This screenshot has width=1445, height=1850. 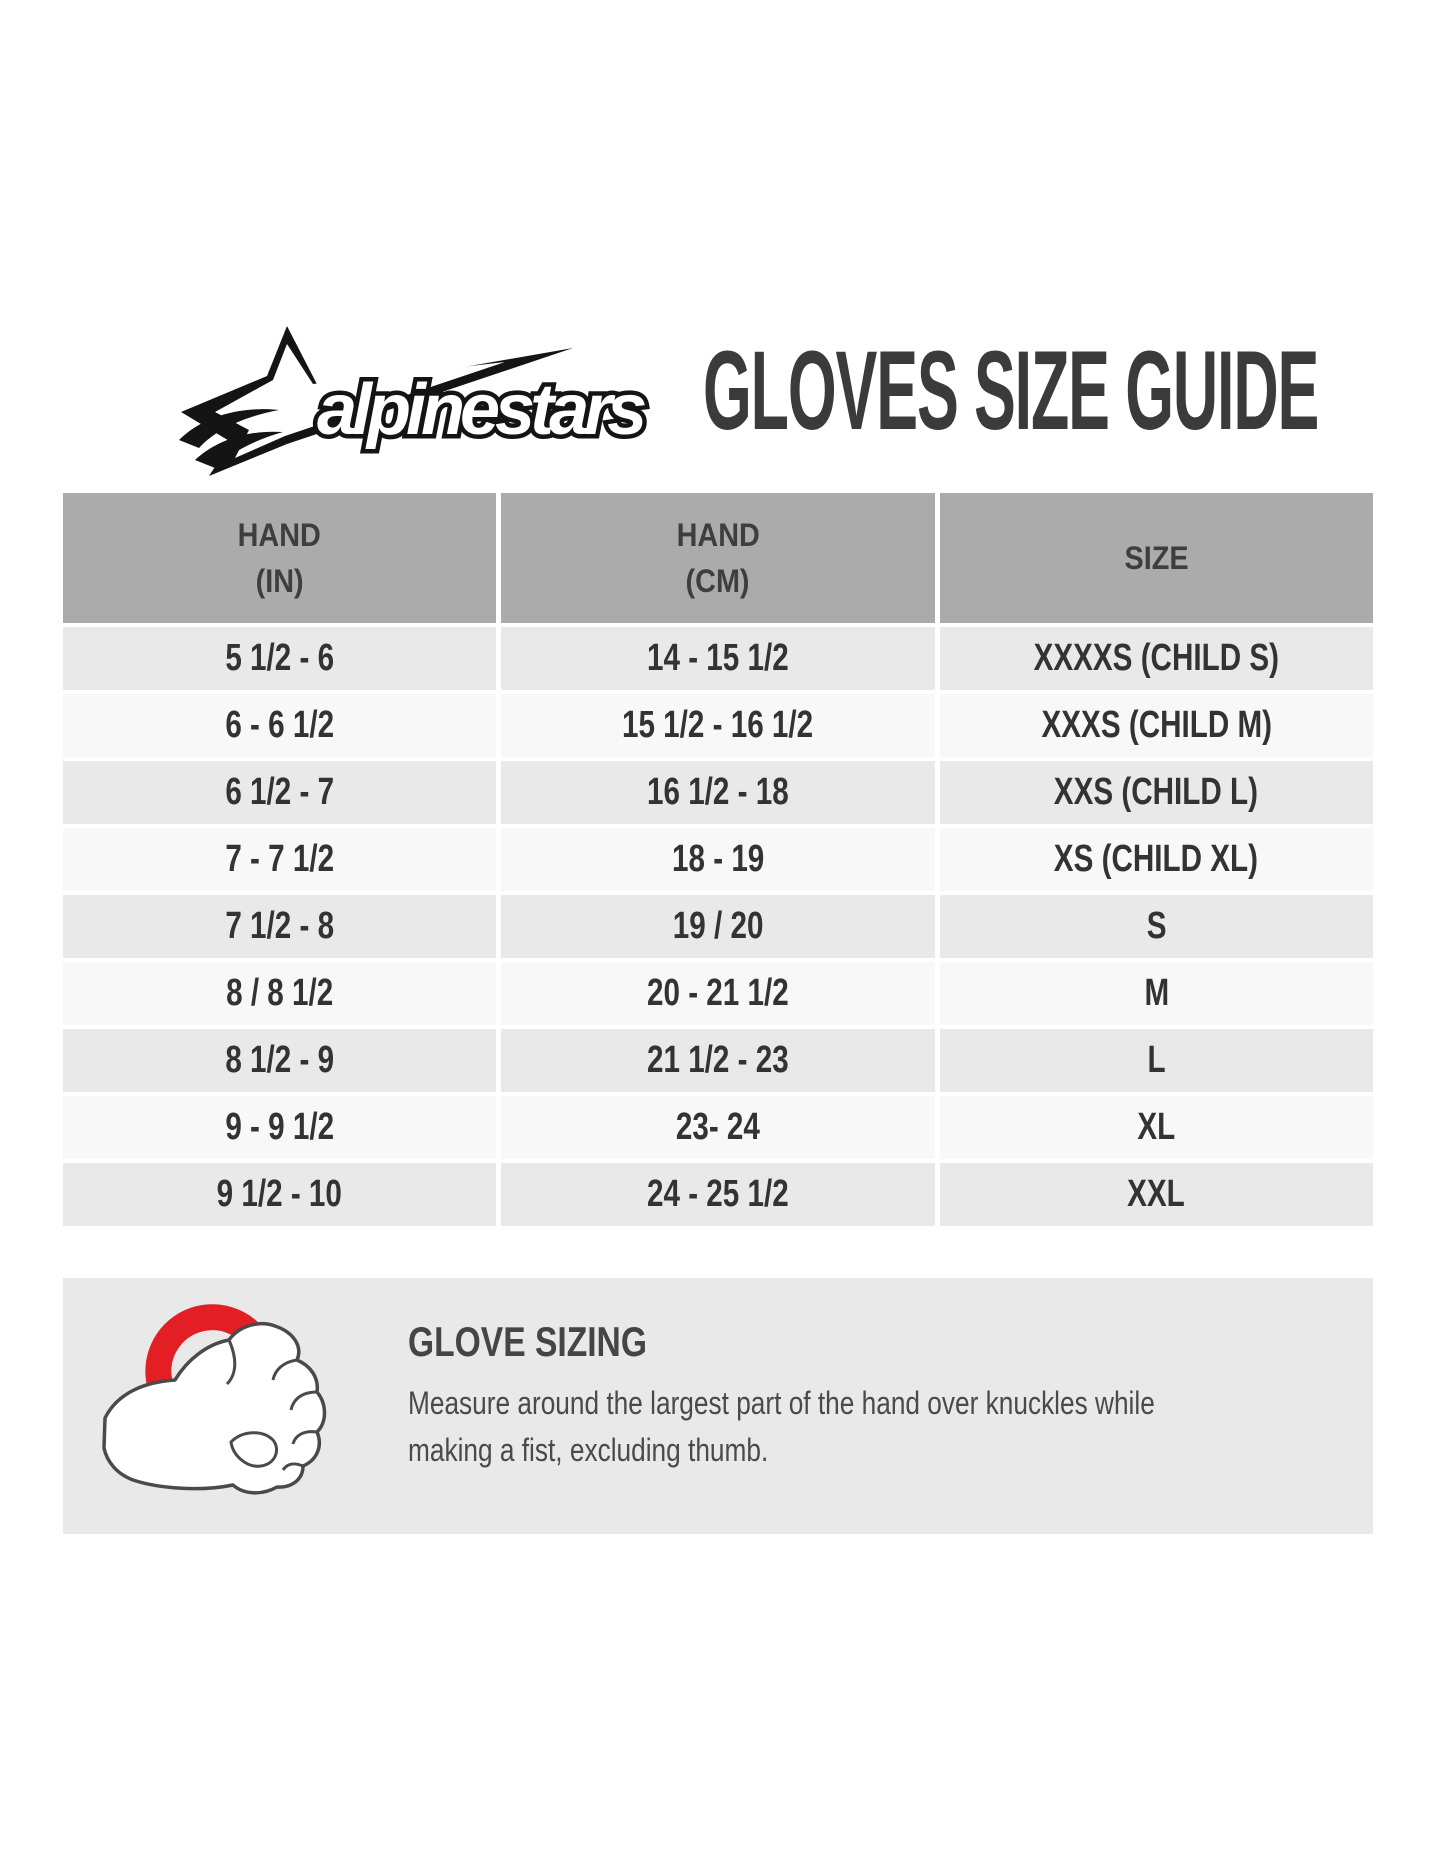 I want to click on cell-hand-cm: 20 - 21 1/2, so click(x=718, y=993).